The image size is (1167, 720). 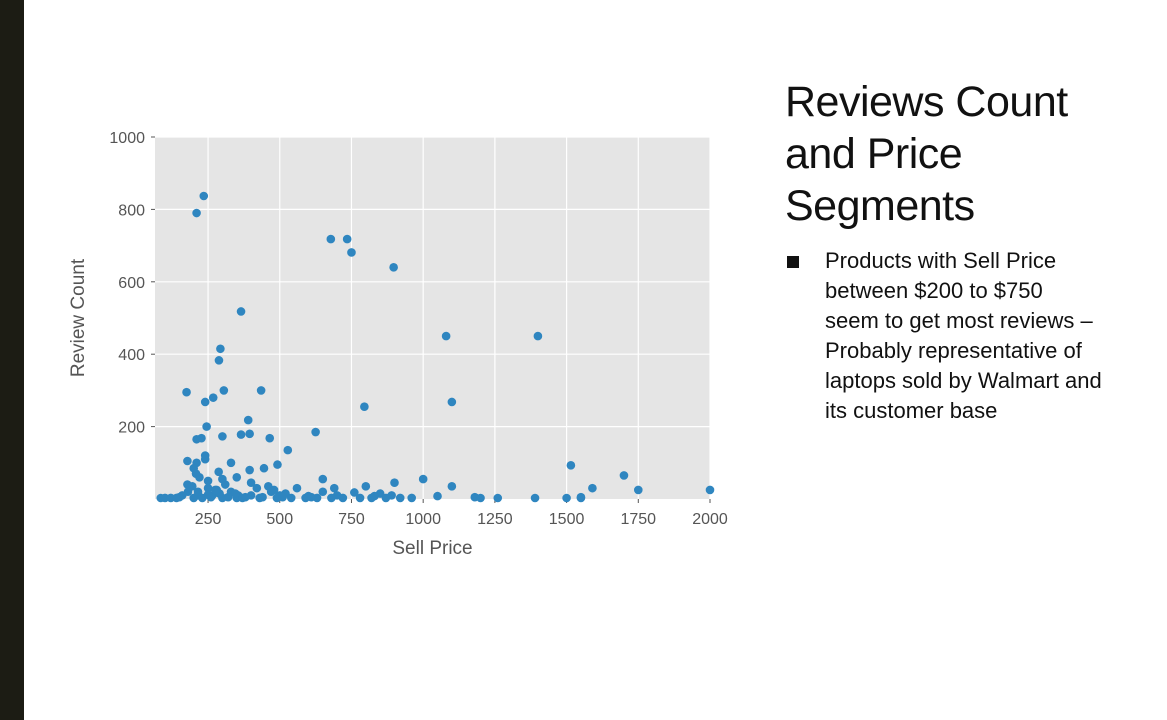 What do you see at coordinates (965, 154) in the screenshot?
I see `slide-title: Reviews Count and Price Segments` at bounding box center [965, 154].